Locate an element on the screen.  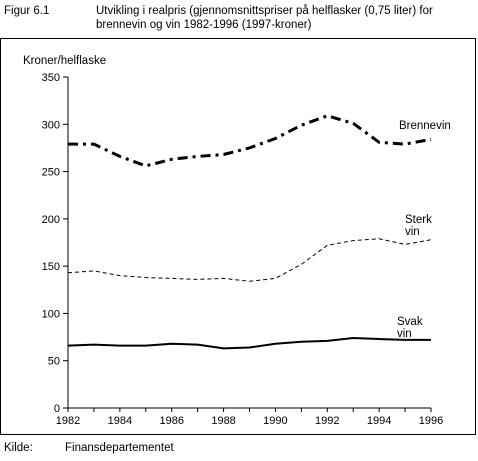
y-tick-label-100: 100 is located at coordinates (51, 314).